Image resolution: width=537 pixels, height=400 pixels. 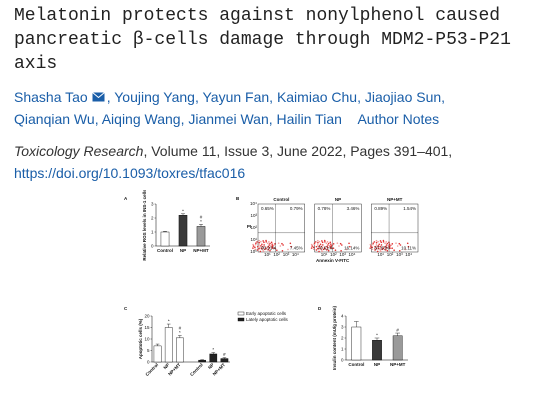 I want to click on author-link: Shasha Tao, so click(x=51, y=97).